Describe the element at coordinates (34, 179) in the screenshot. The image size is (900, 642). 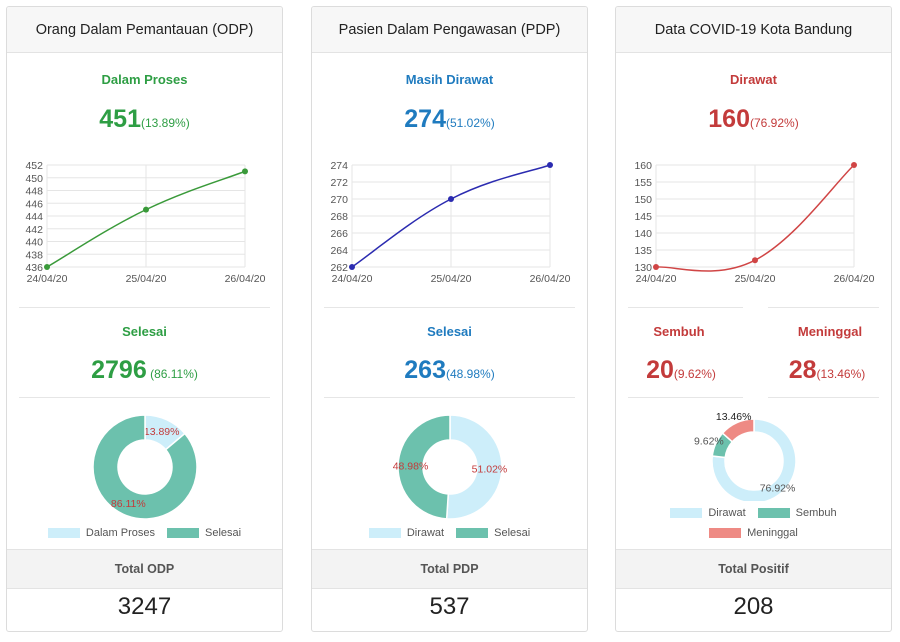
I see `y-tick-label: 450` at that location.